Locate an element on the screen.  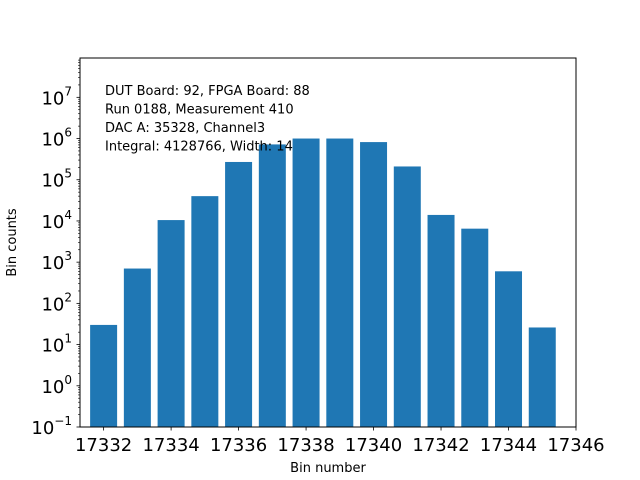
x-tick-label-2: 17336 is located at coordinates (238, 445).